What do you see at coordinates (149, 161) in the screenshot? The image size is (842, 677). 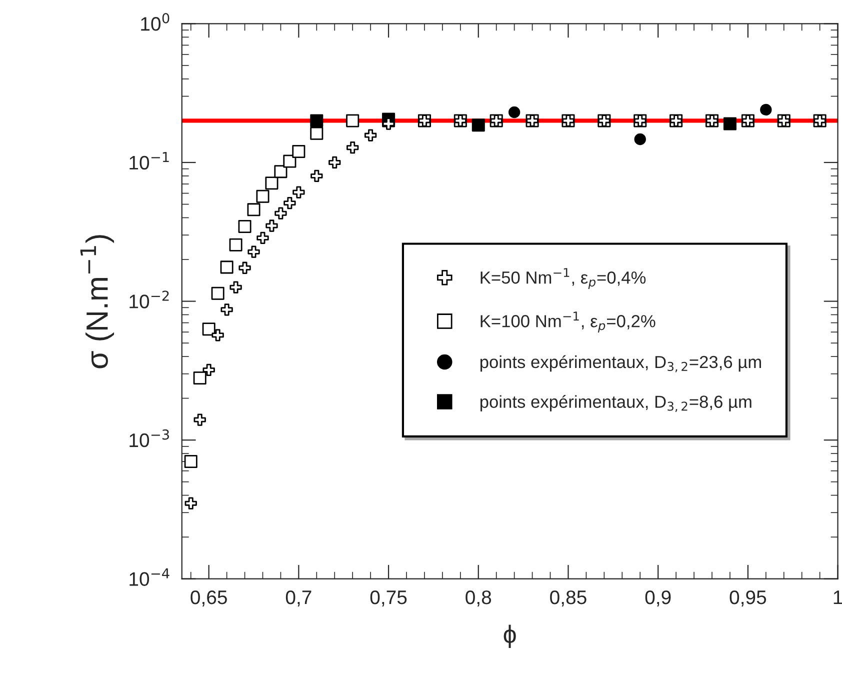 I see `y-tick-label: 10$^{−1}$` at bounding box center [149, 161].